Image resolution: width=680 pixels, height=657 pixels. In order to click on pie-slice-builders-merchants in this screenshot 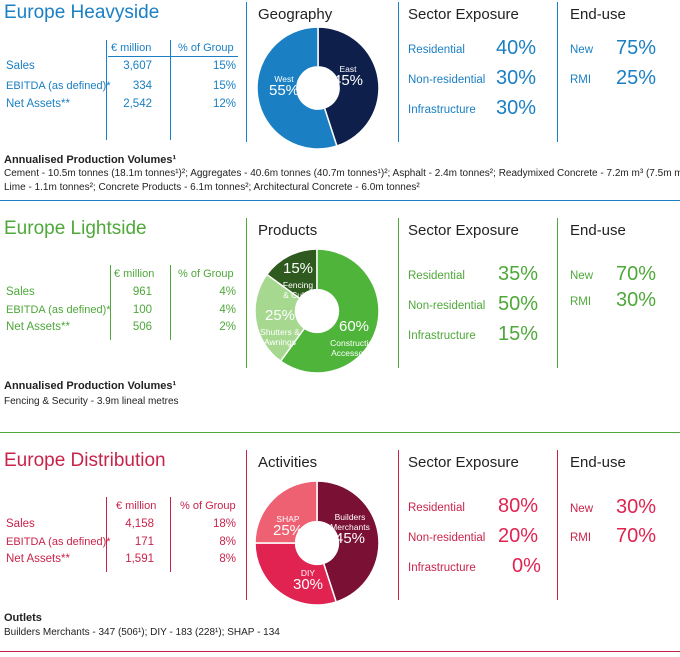, I will do `click(348, 541)`.